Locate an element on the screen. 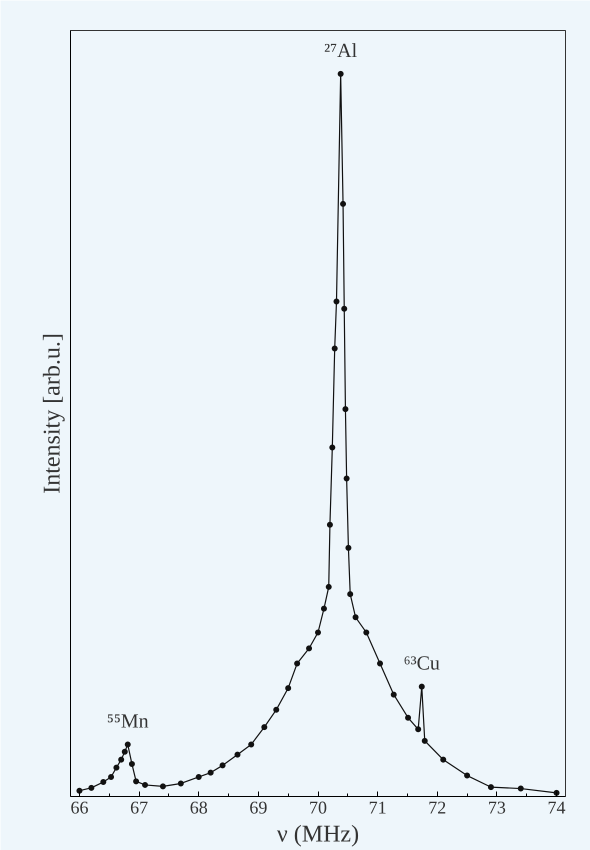 This screenshot has width=590, height=850. x-tick-label: 69 is located at coordinates (258, 808).